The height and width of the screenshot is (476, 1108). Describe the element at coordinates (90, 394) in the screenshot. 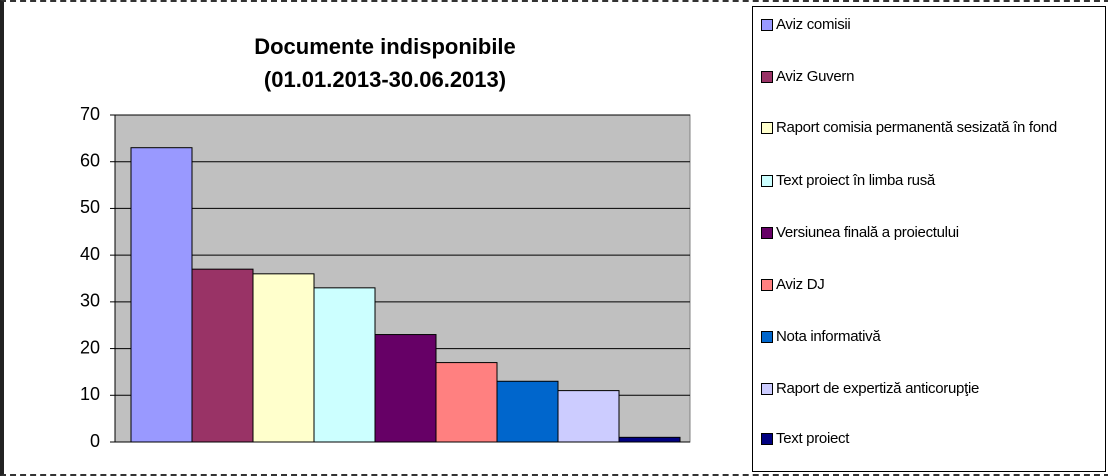

I see `y-tick-label: 10` at that location.